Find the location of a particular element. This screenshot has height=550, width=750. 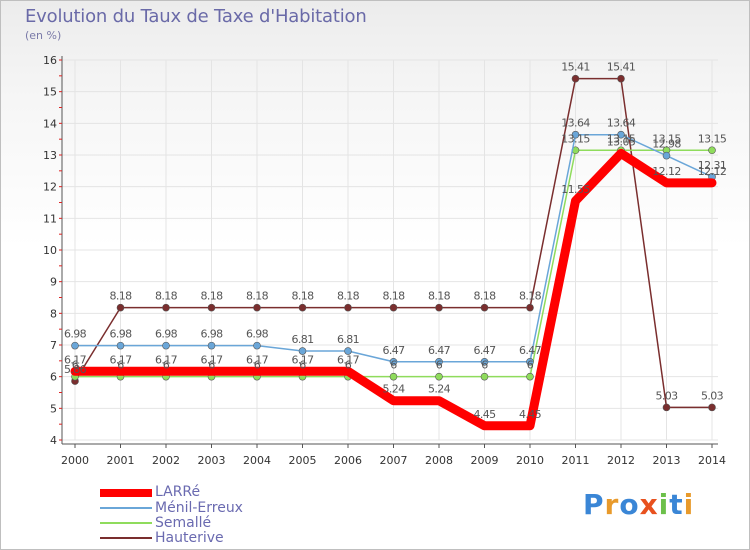

y-tick-label: 7 is located at coordinates (53, 345).